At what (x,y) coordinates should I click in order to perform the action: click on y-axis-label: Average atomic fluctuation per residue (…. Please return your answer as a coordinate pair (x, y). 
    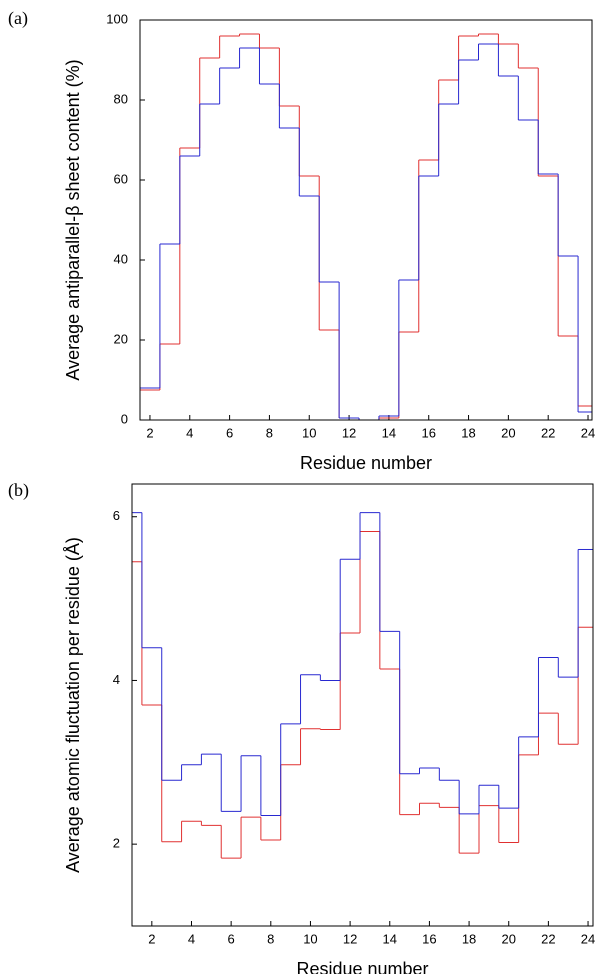
    Looking at the image, I should click on (73, 705).